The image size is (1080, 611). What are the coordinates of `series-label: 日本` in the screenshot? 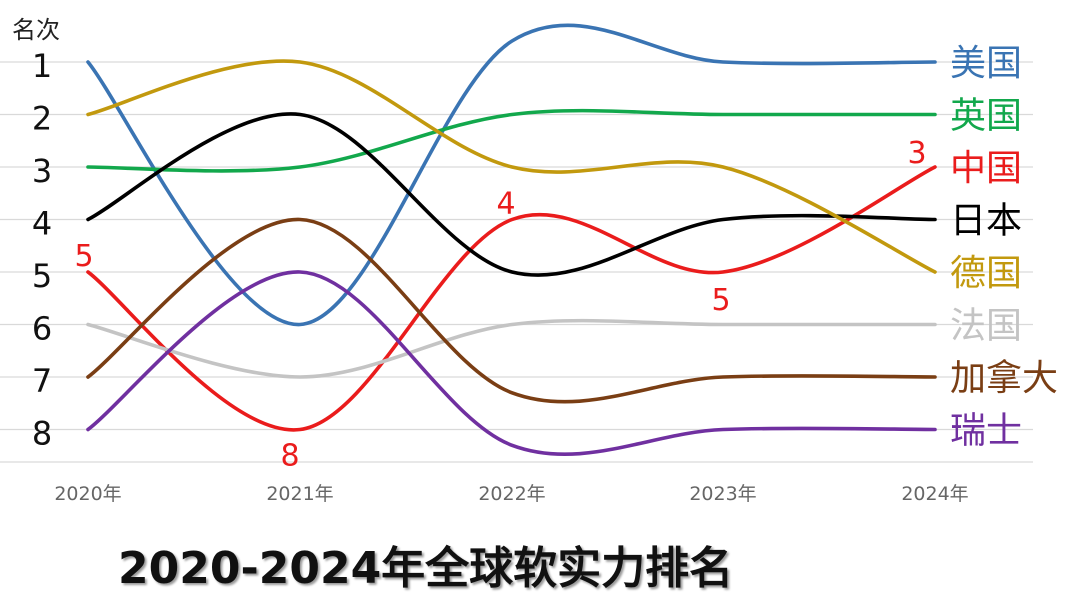 It's located at (986, 221).